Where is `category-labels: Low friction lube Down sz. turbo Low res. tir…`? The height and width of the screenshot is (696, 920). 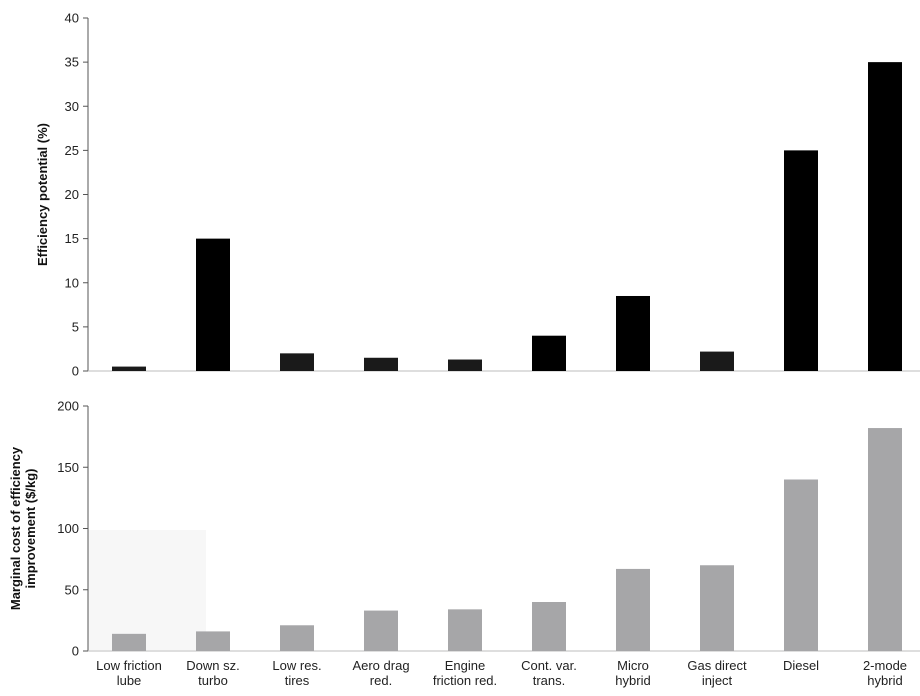
category-labels: Low friction lube Down sz. turbo Low res. tir… is located at coordinates (501, 673).